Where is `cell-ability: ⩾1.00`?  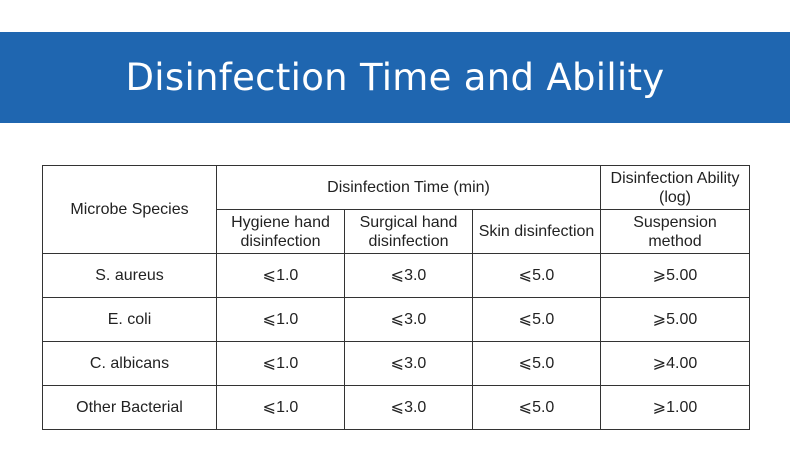 cell-ability: ⩾1.00 is located at coordinates (675, 407).